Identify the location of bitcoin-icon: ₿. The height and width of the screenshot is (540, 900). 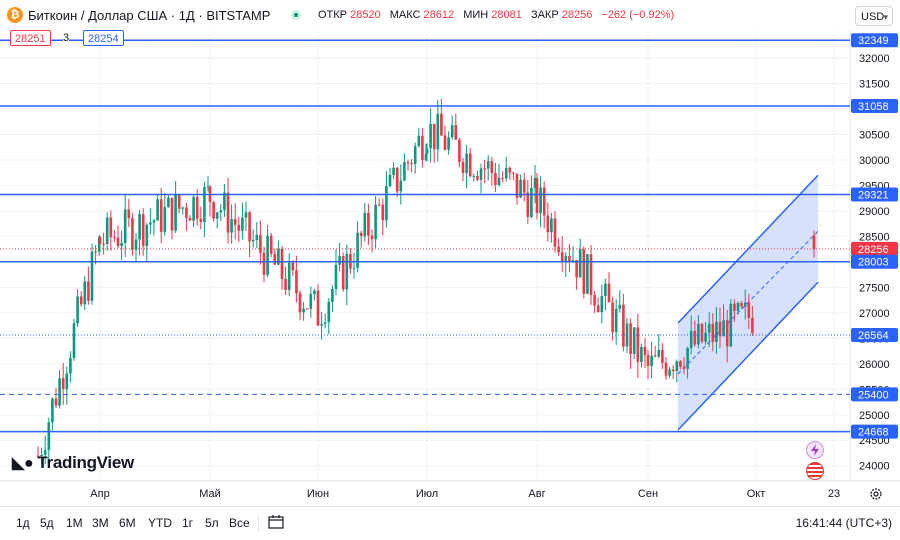
(15, 15).